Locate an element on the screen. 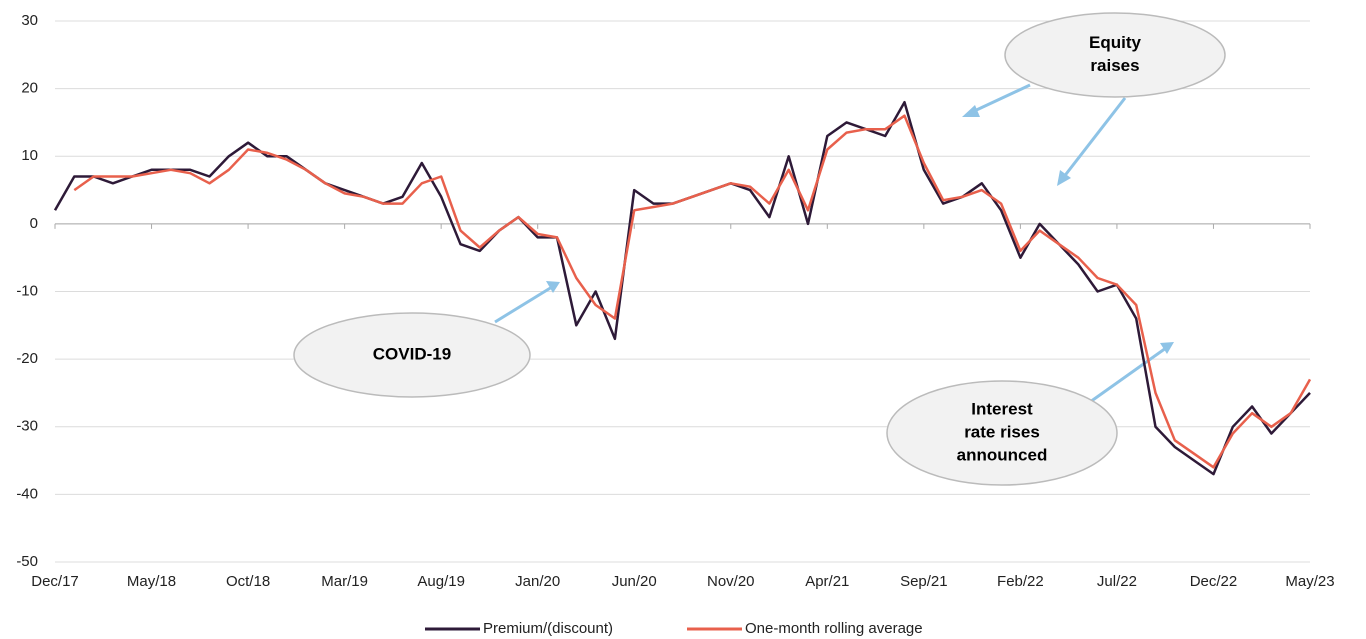 The image size is (1366, 639). y-tick-label: -40 is located at coordinates (27, 493).